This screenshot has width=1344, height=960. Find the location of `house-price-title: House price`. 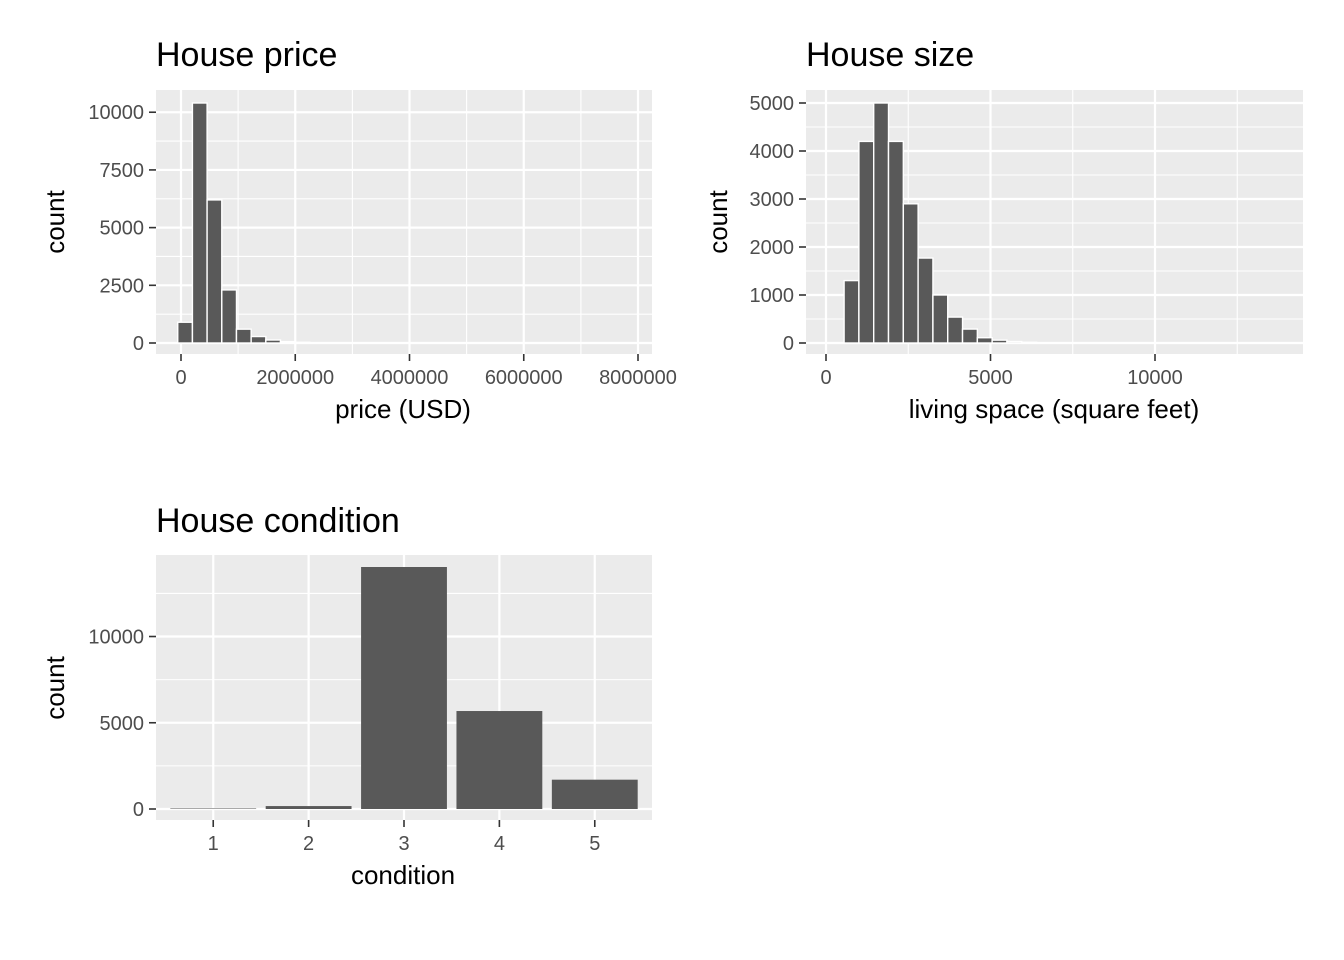

house-price-title: House price is located at coordinates (246, 55).